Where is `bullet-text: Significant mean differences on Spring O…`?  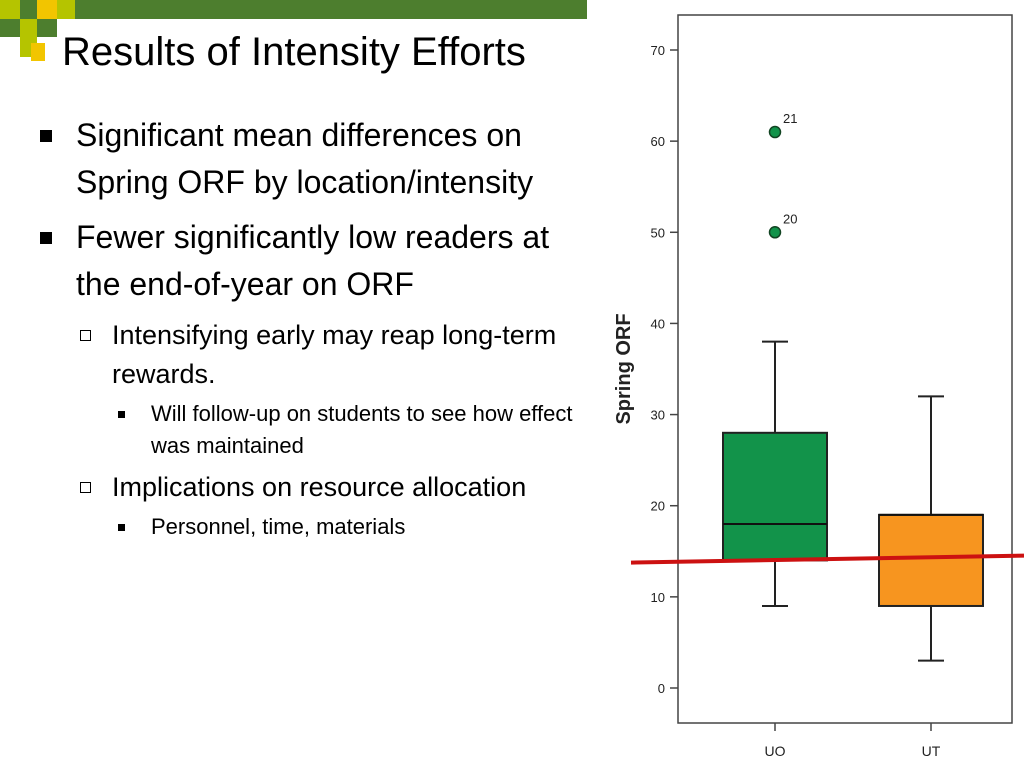 bullet-text: Significant mean differences on Spring O… is located at coordinates (305, 158).